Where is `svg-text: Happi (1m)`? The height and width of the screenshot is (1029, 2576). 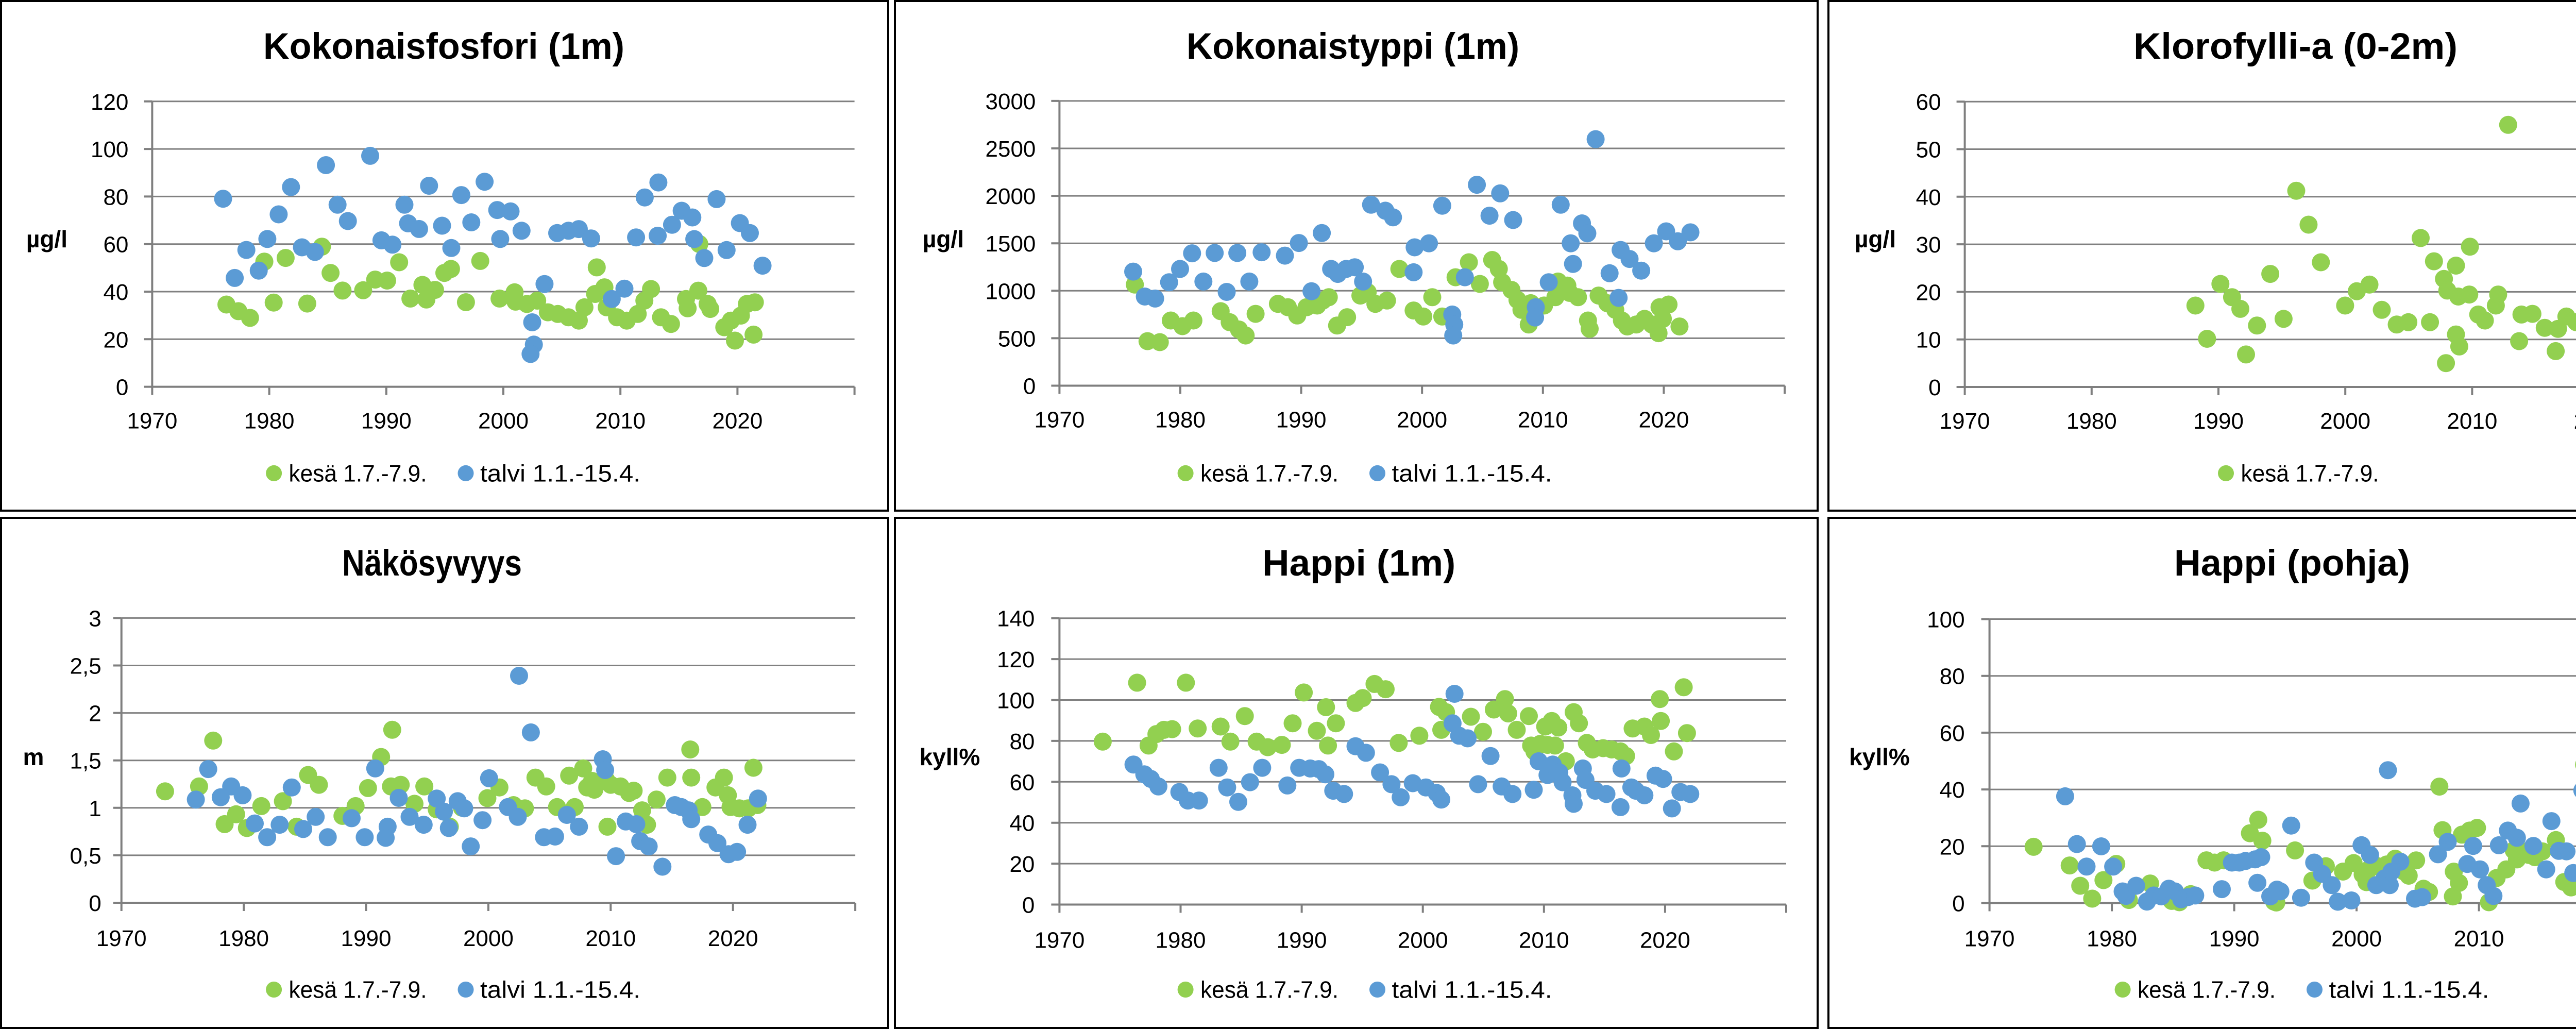
svg-text: Happi (1m) is located at coordinates (1358, 563).